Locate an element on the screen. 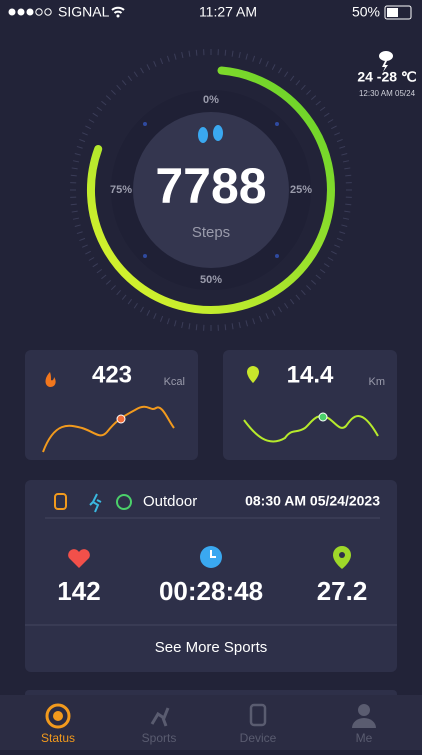  tab-label: Me is located at coordinates (364, 738).